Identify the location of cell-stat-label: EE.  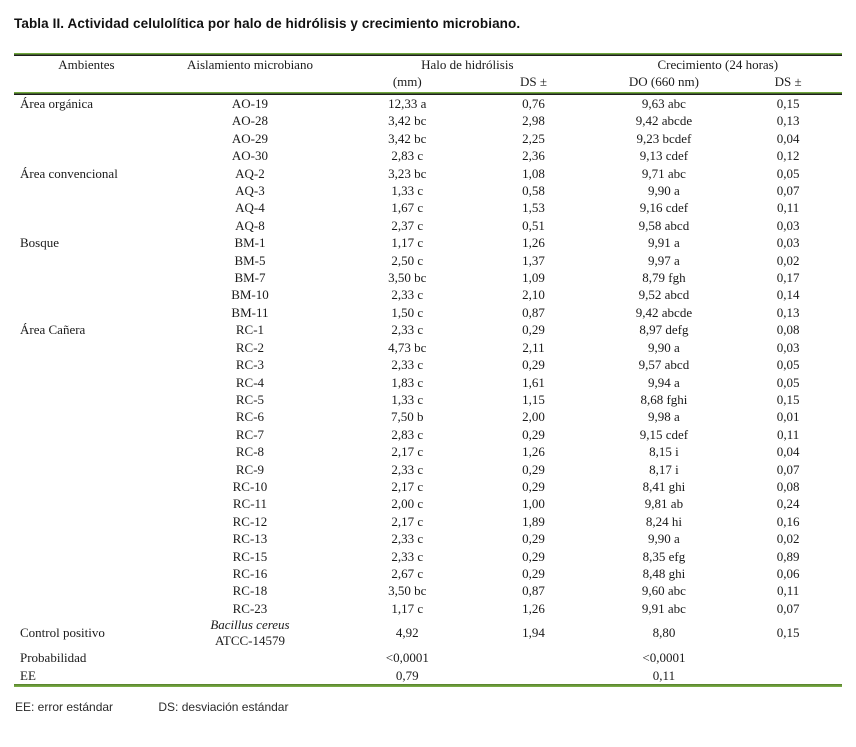
(28, 675).